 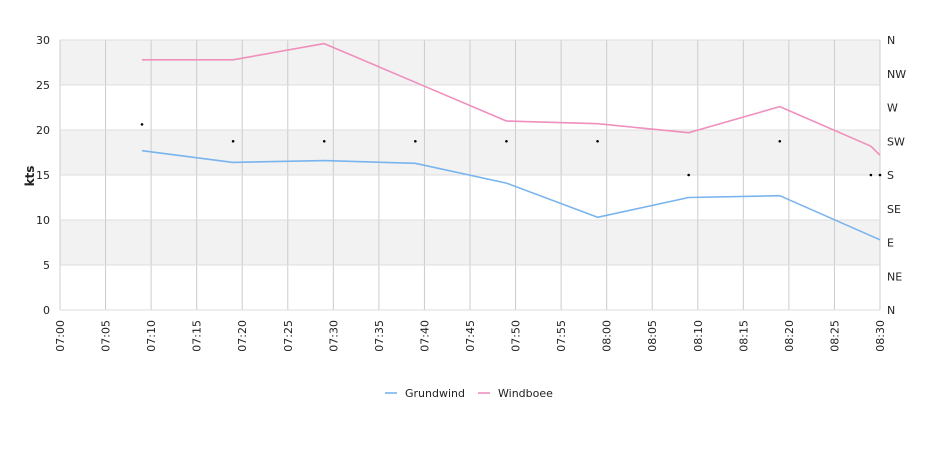 I want to click on x-tick-label: 07:20, so click(x=242, y=336).